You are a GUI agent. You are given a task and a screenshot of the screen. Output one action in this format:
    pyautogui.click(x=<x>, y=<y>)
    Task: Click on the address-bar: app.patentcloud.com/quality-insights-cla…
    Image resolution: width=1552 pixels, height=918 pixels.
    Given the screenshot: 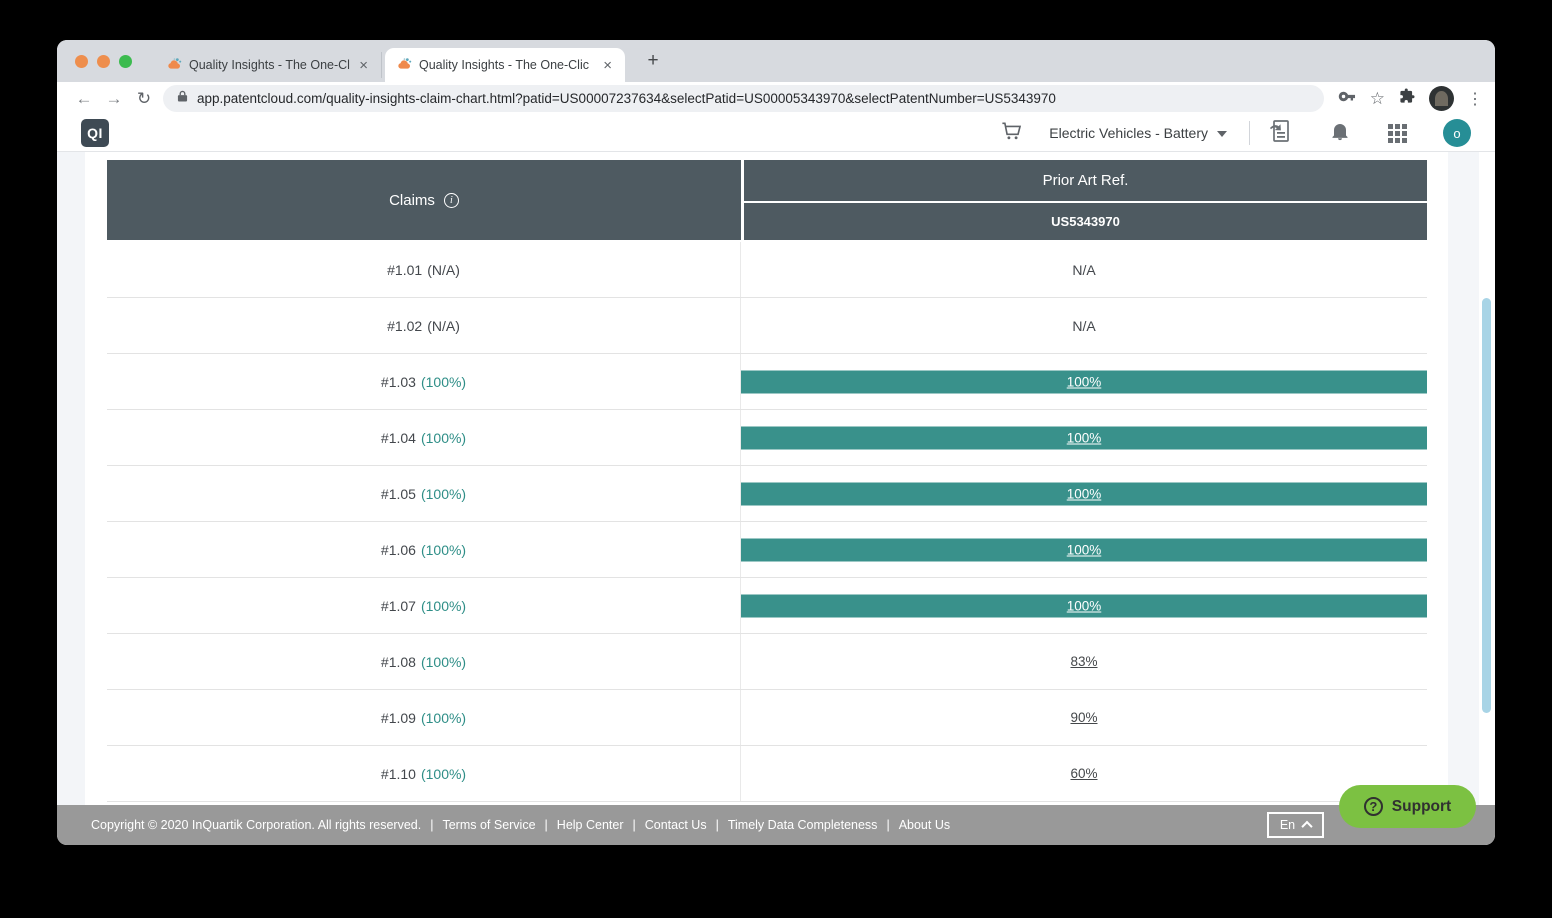 What is the action you would take?
    pyautogui.click(x=743, y=98)
    